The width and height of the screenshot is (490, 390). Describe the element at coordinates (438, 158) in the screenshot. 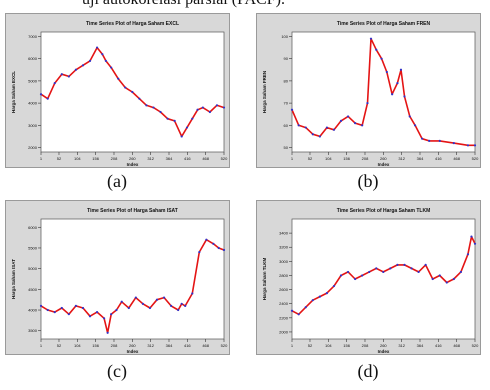

I see `x-tick-label: 416` at that location.